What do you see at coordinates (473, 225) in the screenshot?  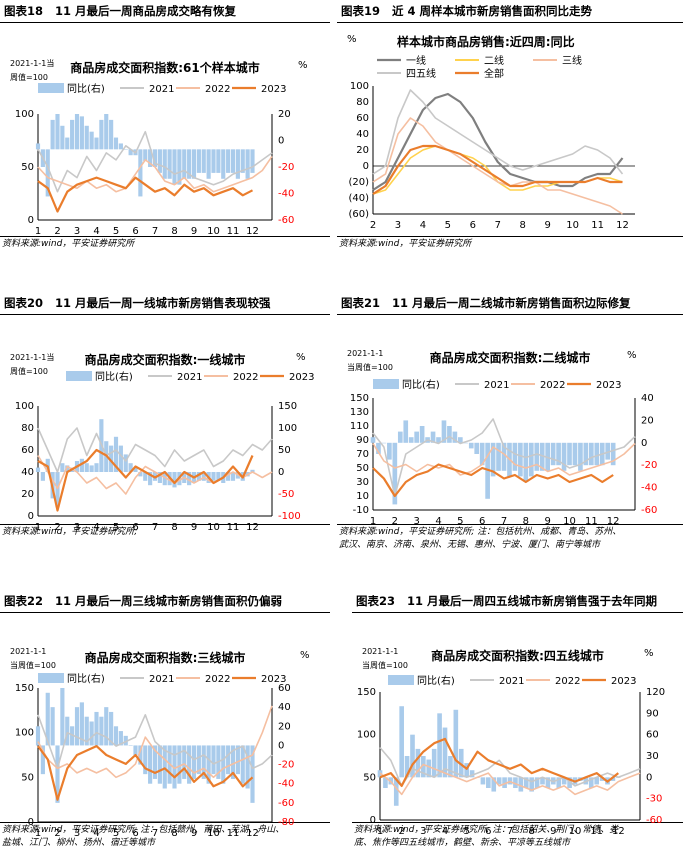 I see `x-tick-label: 6` at bounding box center [473, 225].